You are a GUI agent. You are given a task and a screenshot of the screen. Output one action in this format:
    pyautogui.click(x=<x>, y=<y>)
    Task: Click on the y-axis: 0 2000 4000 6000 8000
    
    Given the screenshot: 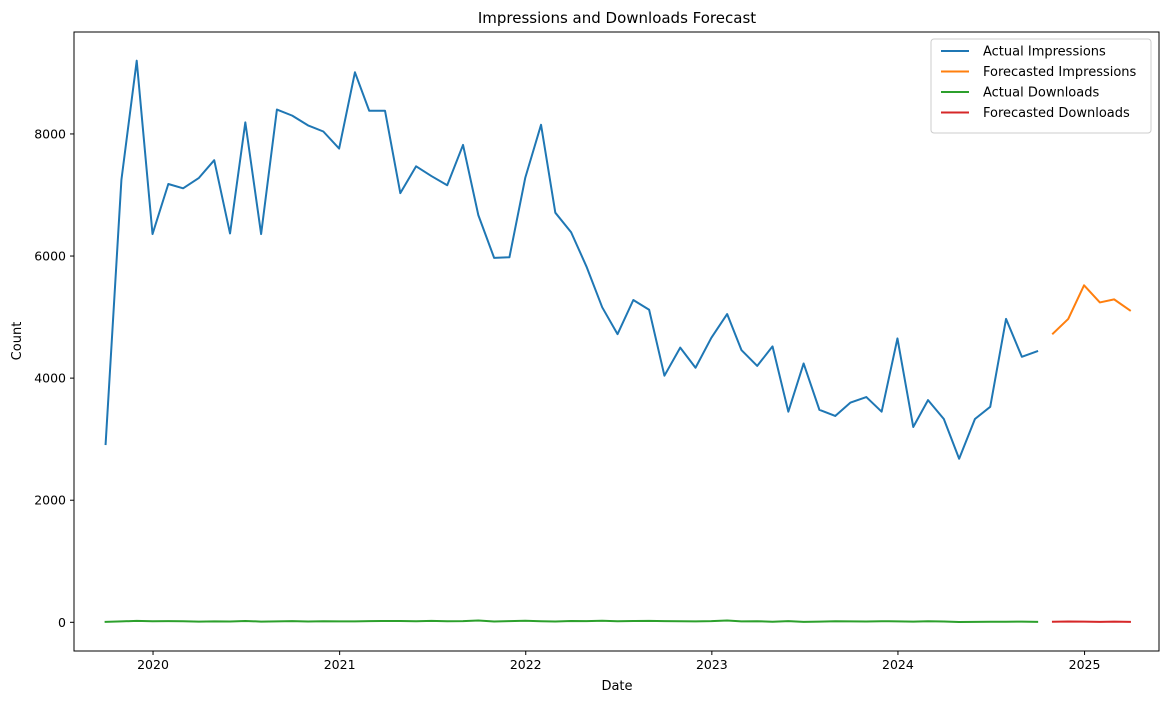 What is the action you would take?
    pyautogui.click(x=54, y=378)
    